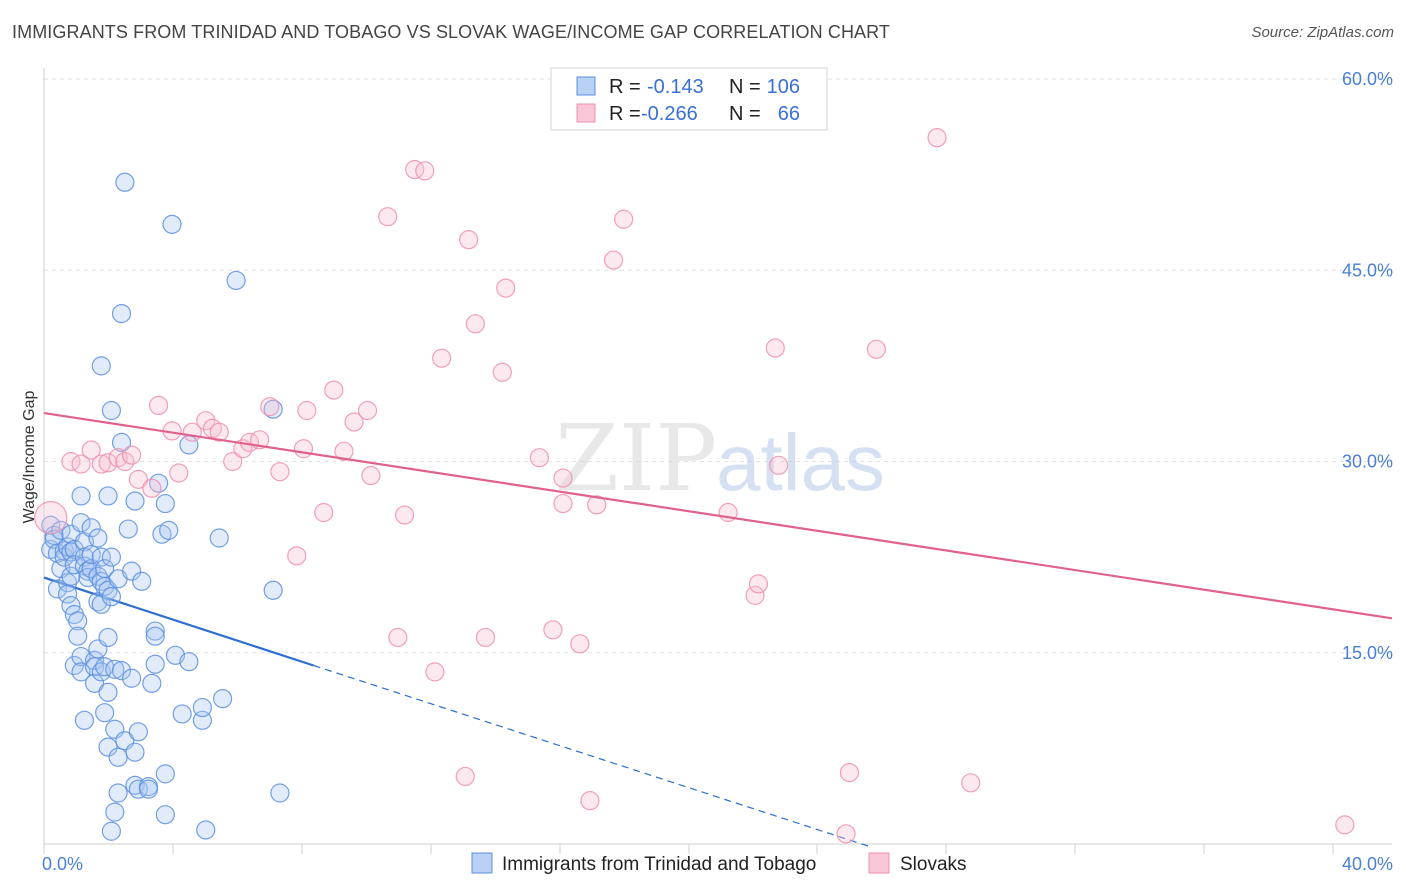 Image resolution: width=1406 pixels, height=892 pixels. I want to click on y-tick-label-3: 60.0%, so click(1367, 79).